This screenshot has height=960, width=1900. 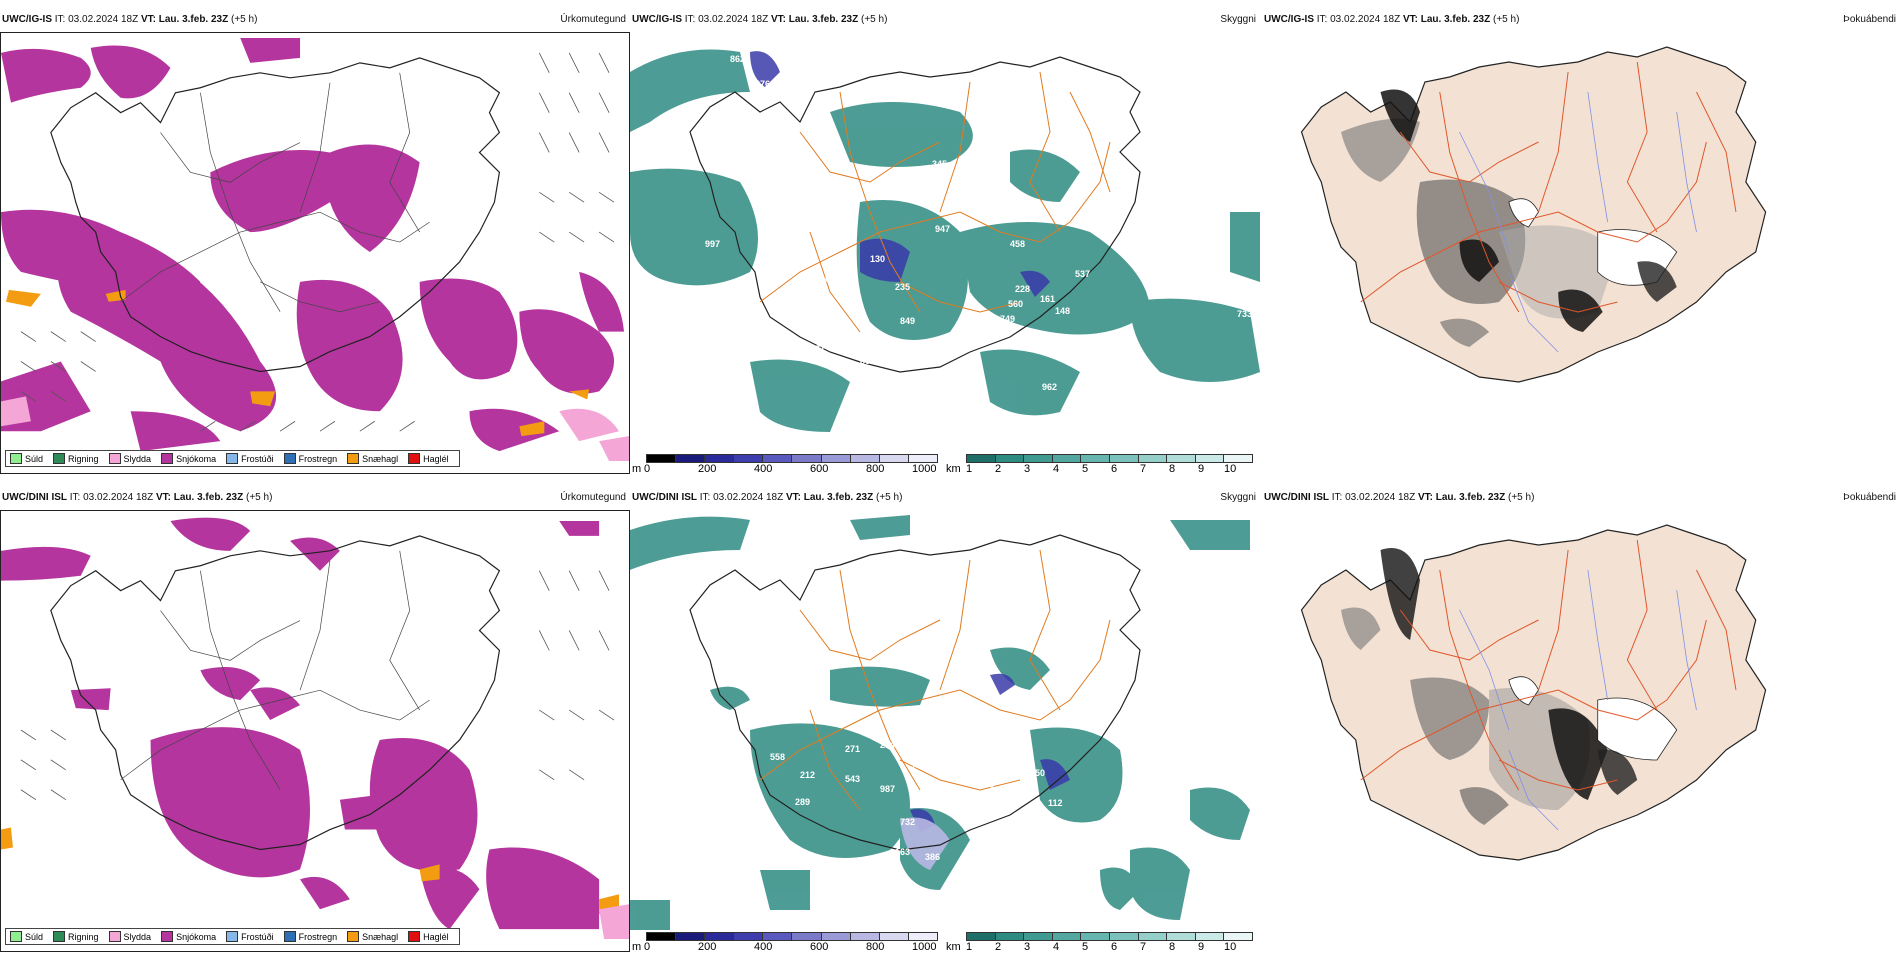 I want to click on panel-title: Skyggni, so click(x=1238, y=19).